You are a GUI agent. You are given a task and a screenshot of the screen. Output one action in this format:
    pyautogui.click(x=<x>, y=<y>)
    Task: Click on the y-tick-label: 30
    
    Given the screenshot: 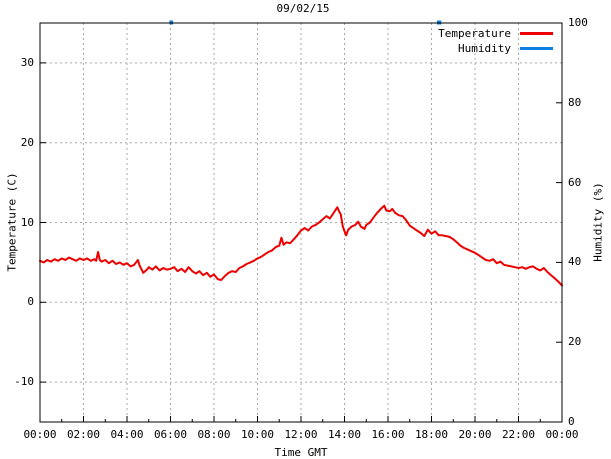 What is the action you would take?
    pyautogui.click(x=27, y=62)
    